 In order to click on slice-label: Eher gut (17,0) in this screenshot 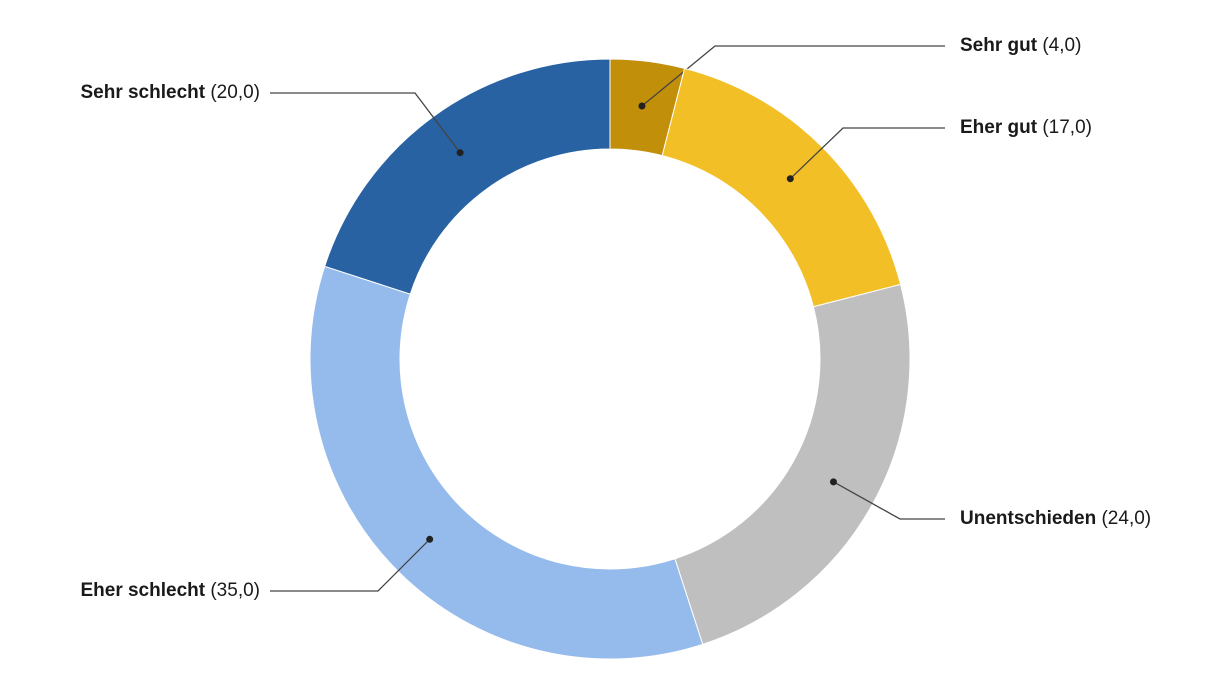, I will do `click(1026, 127)`.